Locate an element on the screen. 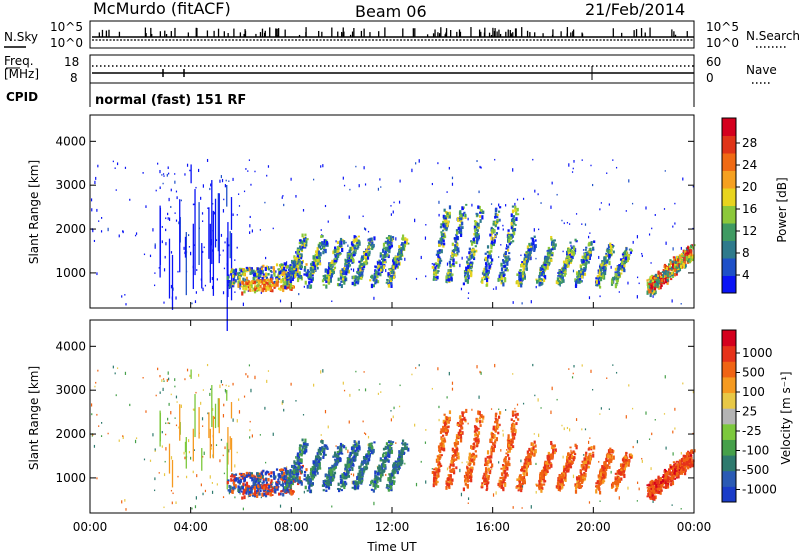 The height and width of the screenshot is (554, 800). y-tick-label: 2000 is located at coordinates (70, 229).